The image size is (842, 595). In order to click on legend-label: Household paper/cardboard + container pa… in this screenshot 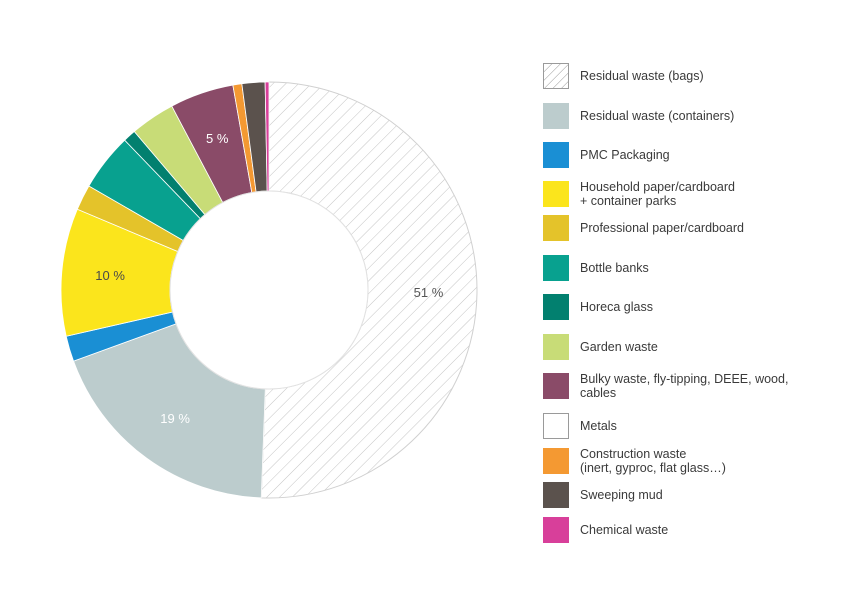, I will do `click(657, 194)`.